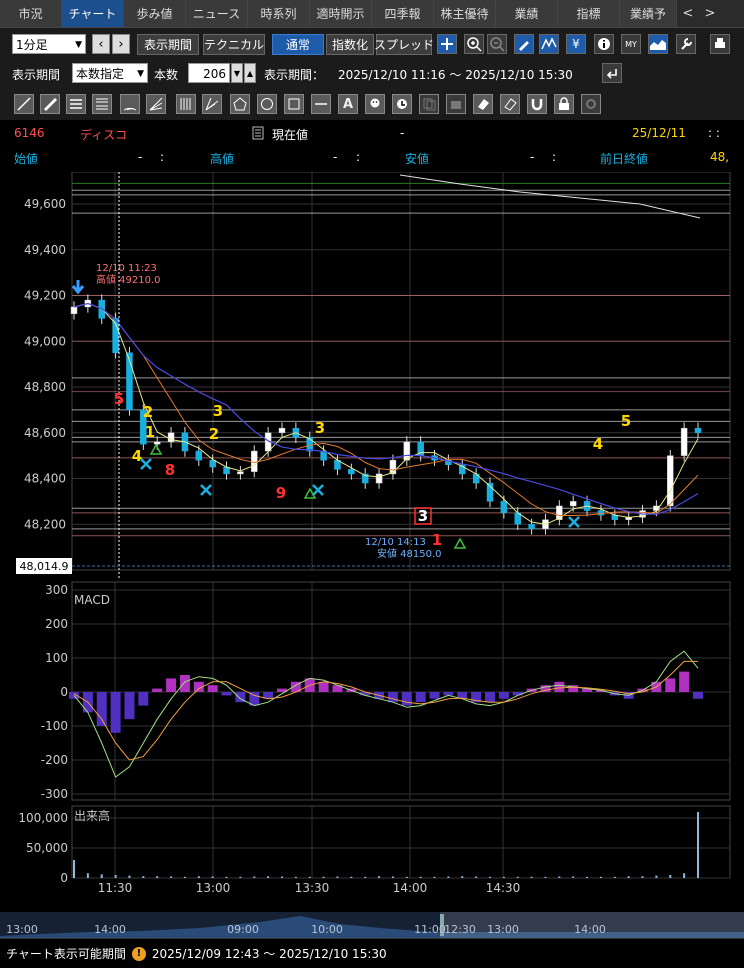 The height and width of the screenshot is (968, 744). Describe the element at coordinates (591, 104) in the screenshot. I see `settings-icon` at that location.